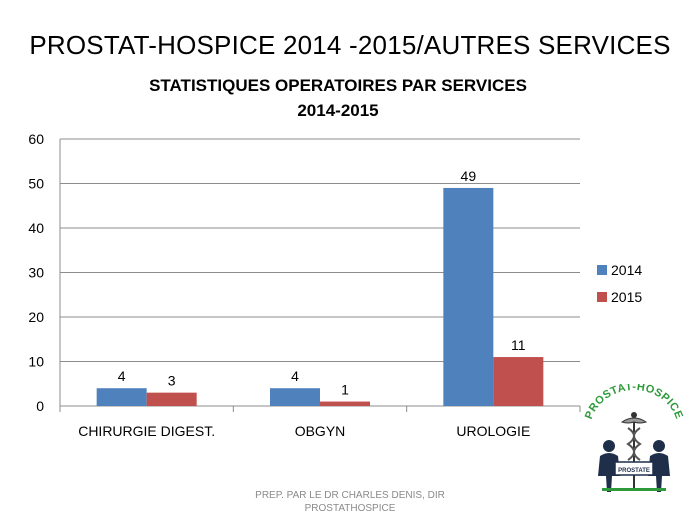 This screenshot has width=700, height=525. I want to click on x-tick-label: UROLOGIE, so click(493, 431).